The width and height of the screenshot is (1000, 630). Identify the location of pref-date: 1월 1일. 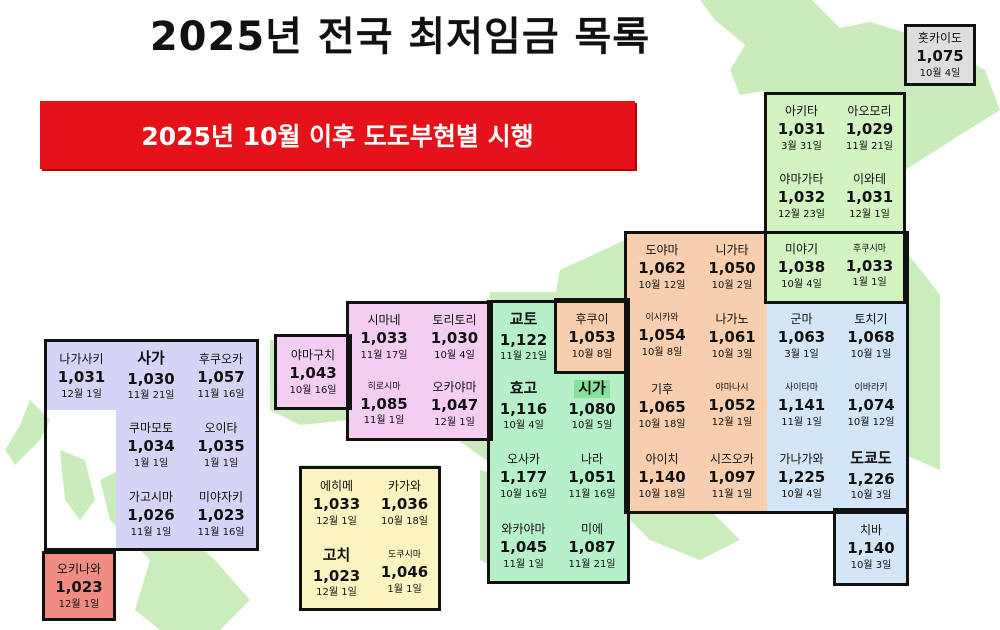
(151, 463).